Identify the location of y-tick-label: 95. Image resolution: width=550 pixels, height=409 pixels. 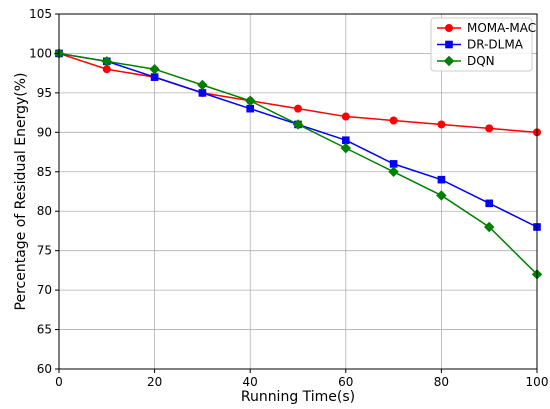
(44, 93).